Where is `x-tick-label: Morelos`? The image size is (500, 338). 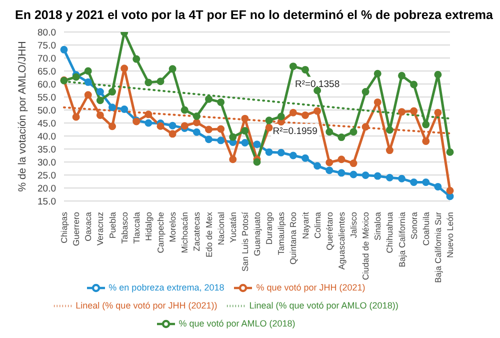
x-tick-label: Morelos is located at coordinates (173, 227).